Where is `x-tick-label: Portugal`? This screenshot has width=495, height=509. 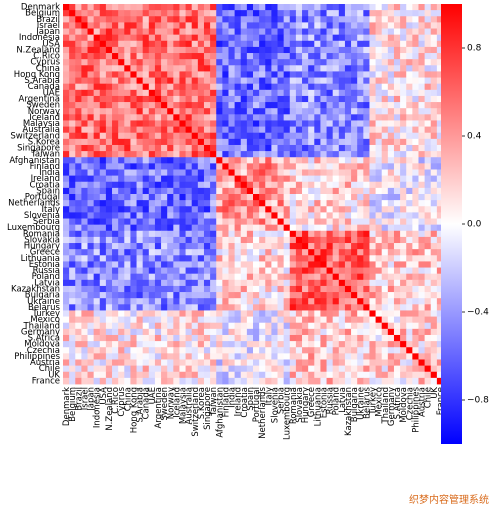 x-tick-label: Portugal is located at coordinates (257, 404).